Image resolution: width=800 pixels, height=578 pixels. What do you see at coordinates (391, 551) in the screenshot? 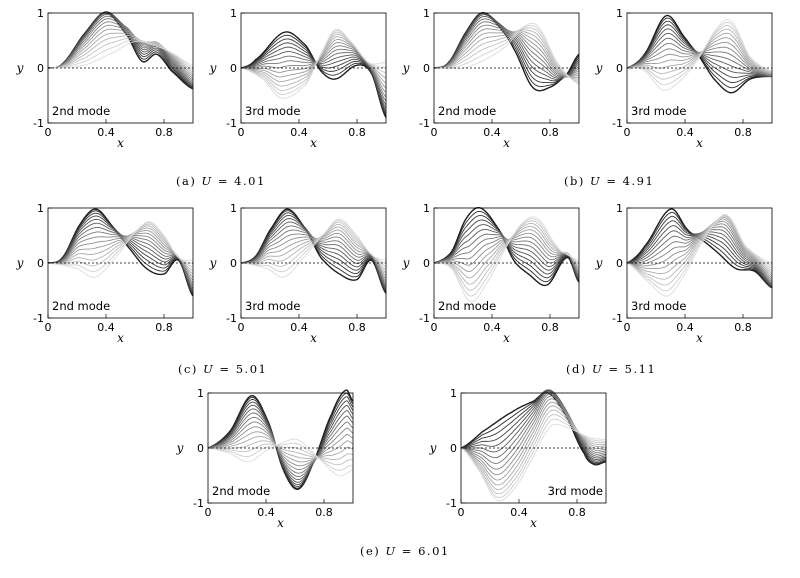
I see `caption-e-var: U` at bounding box center [391, 551].